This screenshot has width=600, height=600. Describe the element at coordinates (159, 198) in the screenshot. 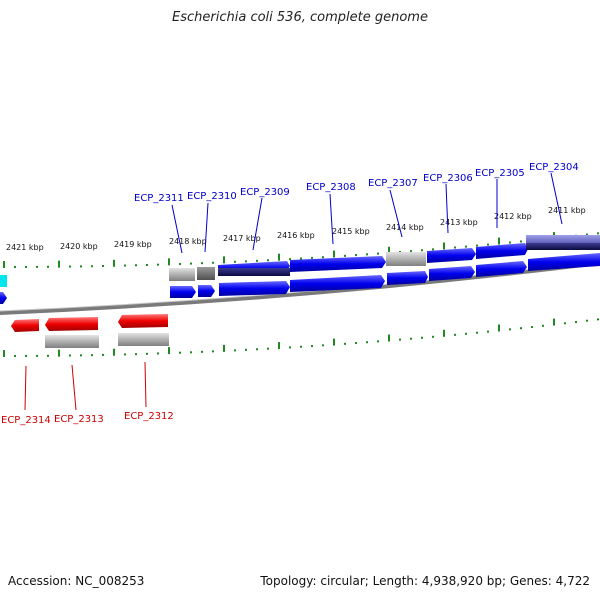

I see `gene-label-forward: ECP_2311` at that location.